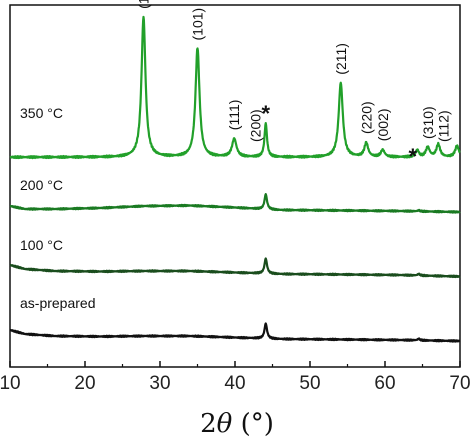 This screenshot has height=448, width=474. I want to click on x-tick-label: 60, so click(384, 383).